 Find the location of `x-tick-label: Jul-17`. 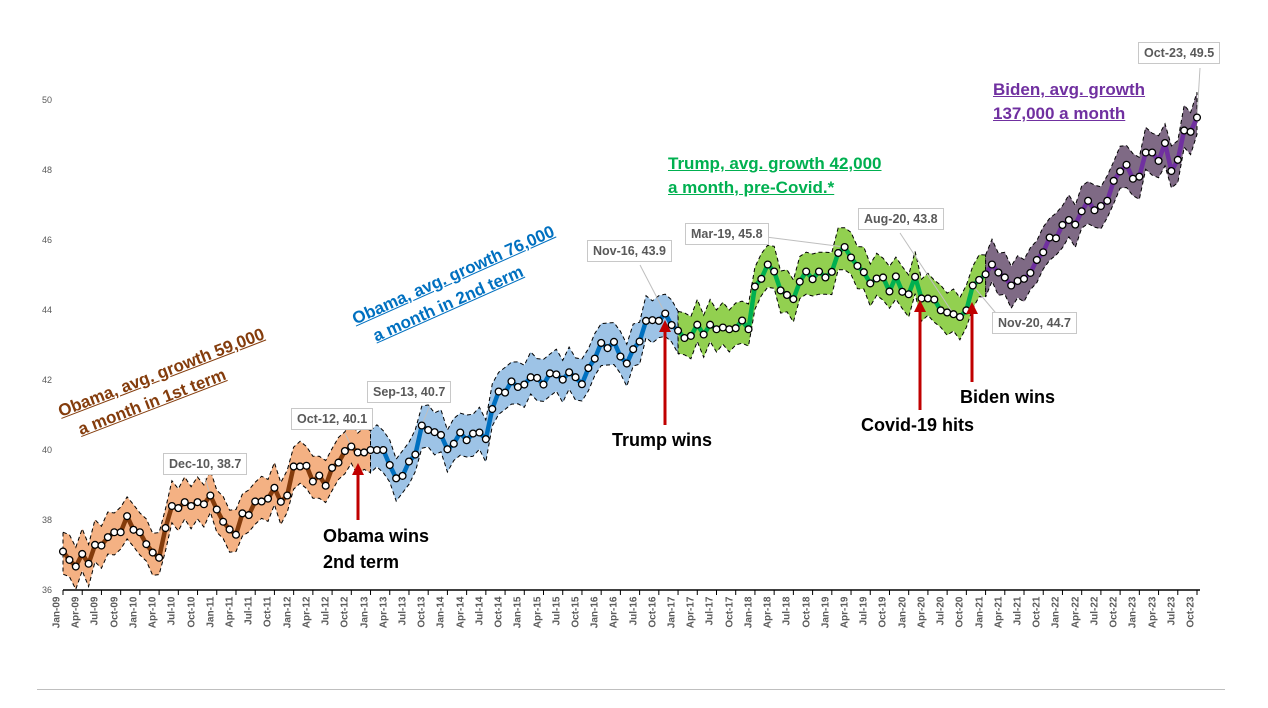

x-tick-label: Jul-17 is located at coordinates (710, 611).